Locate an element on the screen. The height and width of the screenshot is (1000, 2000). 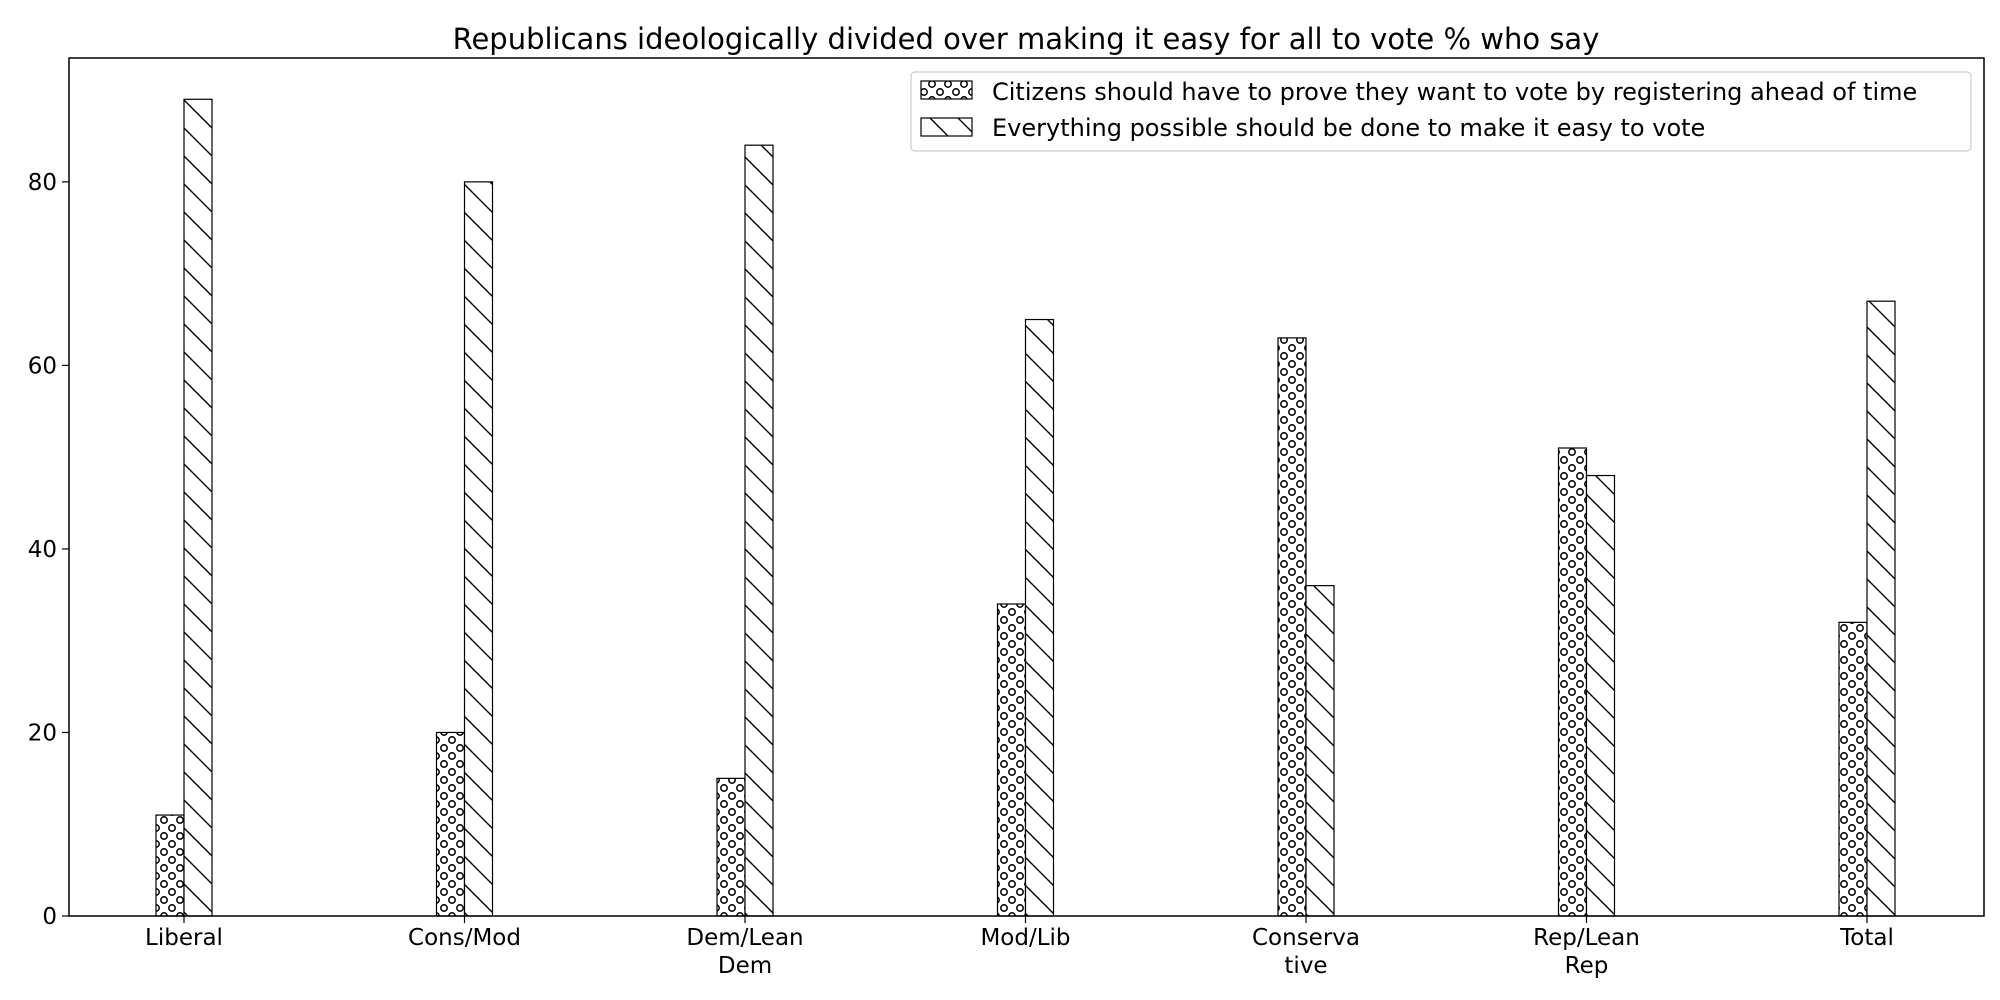
legend-box is located at coordinates (1441, 111).